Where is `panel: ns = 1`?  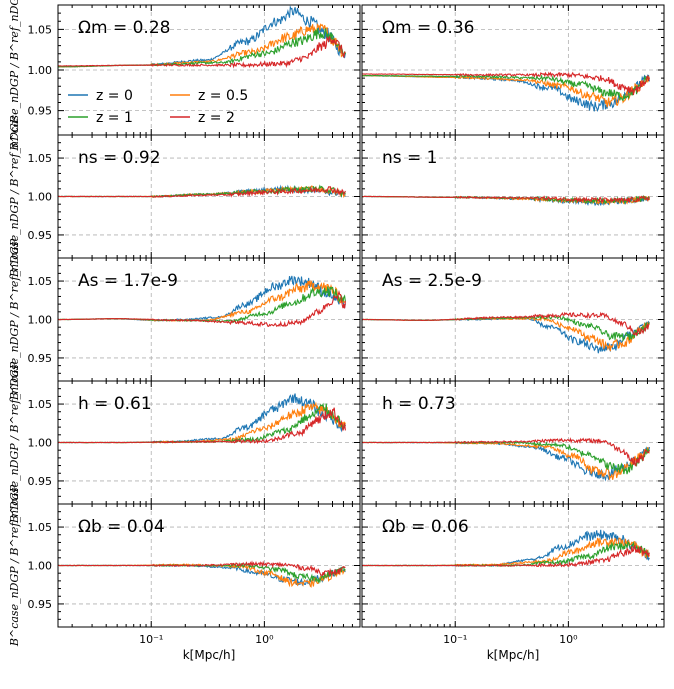
panel: ns = 1 is located at coordinates (513, 196).